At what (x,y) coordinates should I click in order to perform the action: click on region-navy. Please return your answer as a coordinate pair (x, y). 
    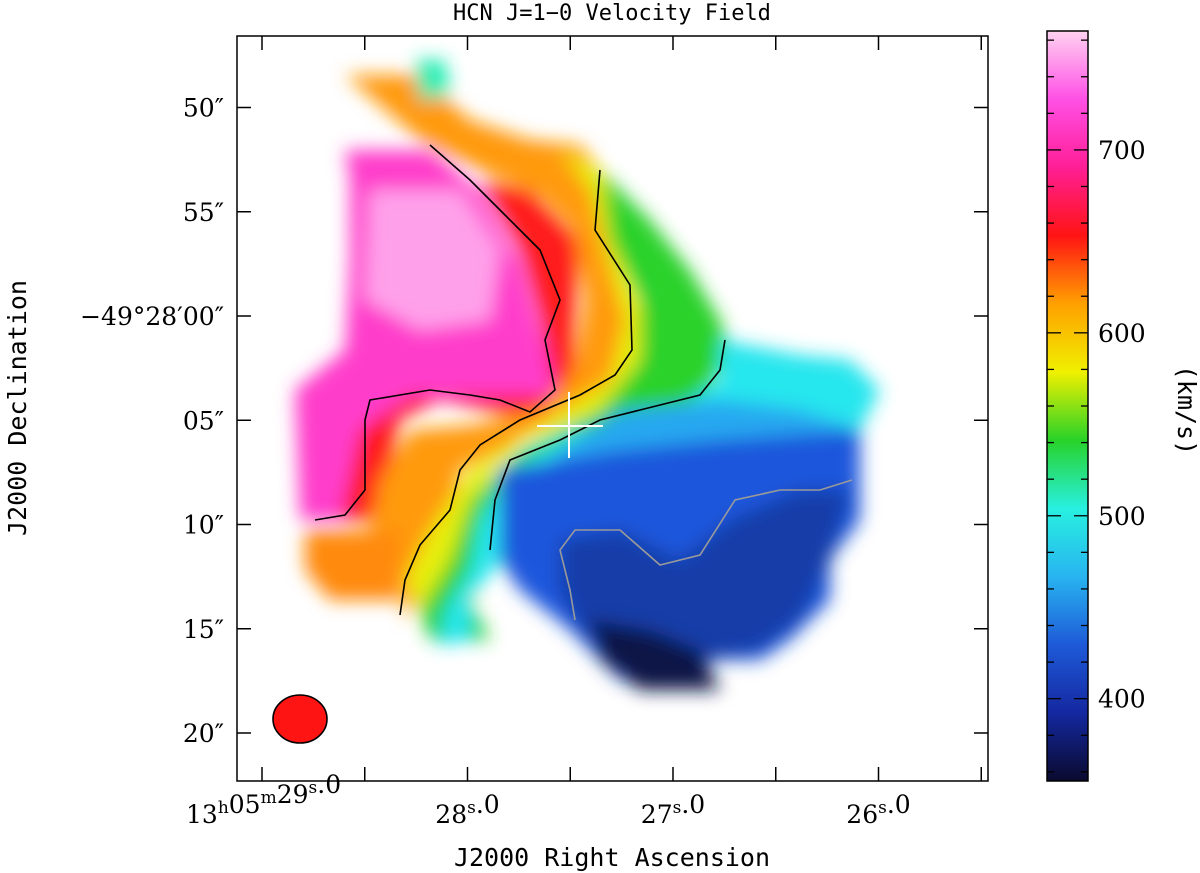
    Looking at the image, I should click on (655, 655).